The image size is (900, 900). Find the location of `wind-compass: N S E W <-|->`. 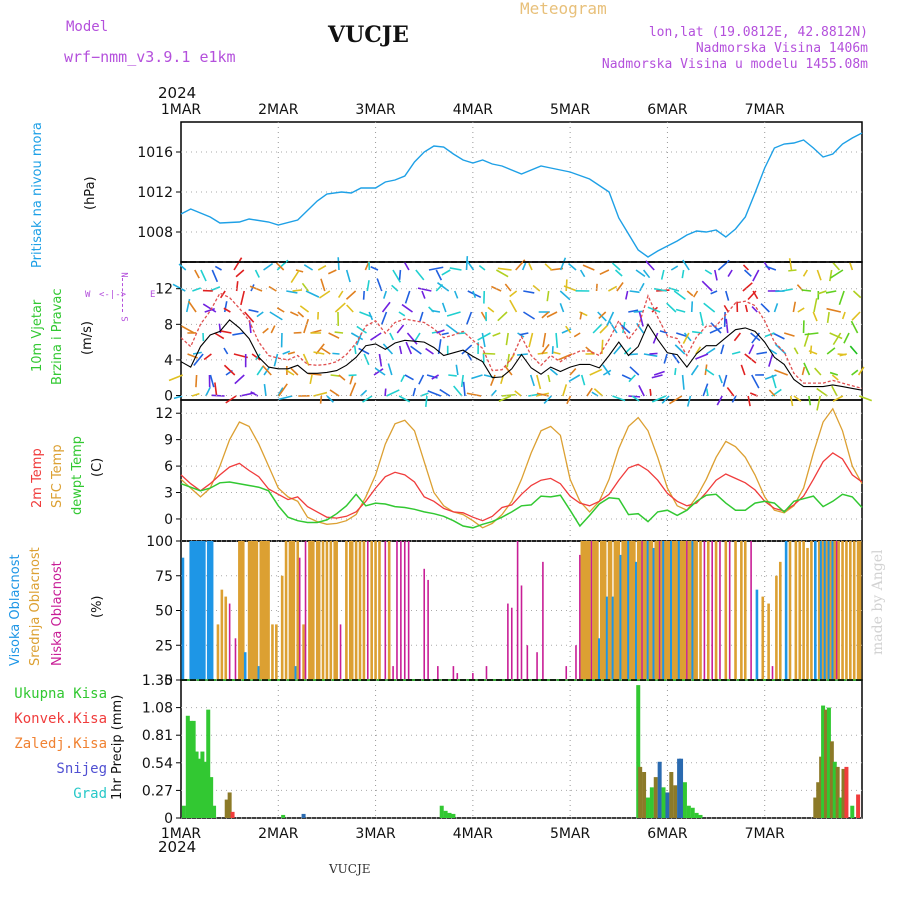

wind-compass: N S E W <-|-> is located at coordinates (122, 295).